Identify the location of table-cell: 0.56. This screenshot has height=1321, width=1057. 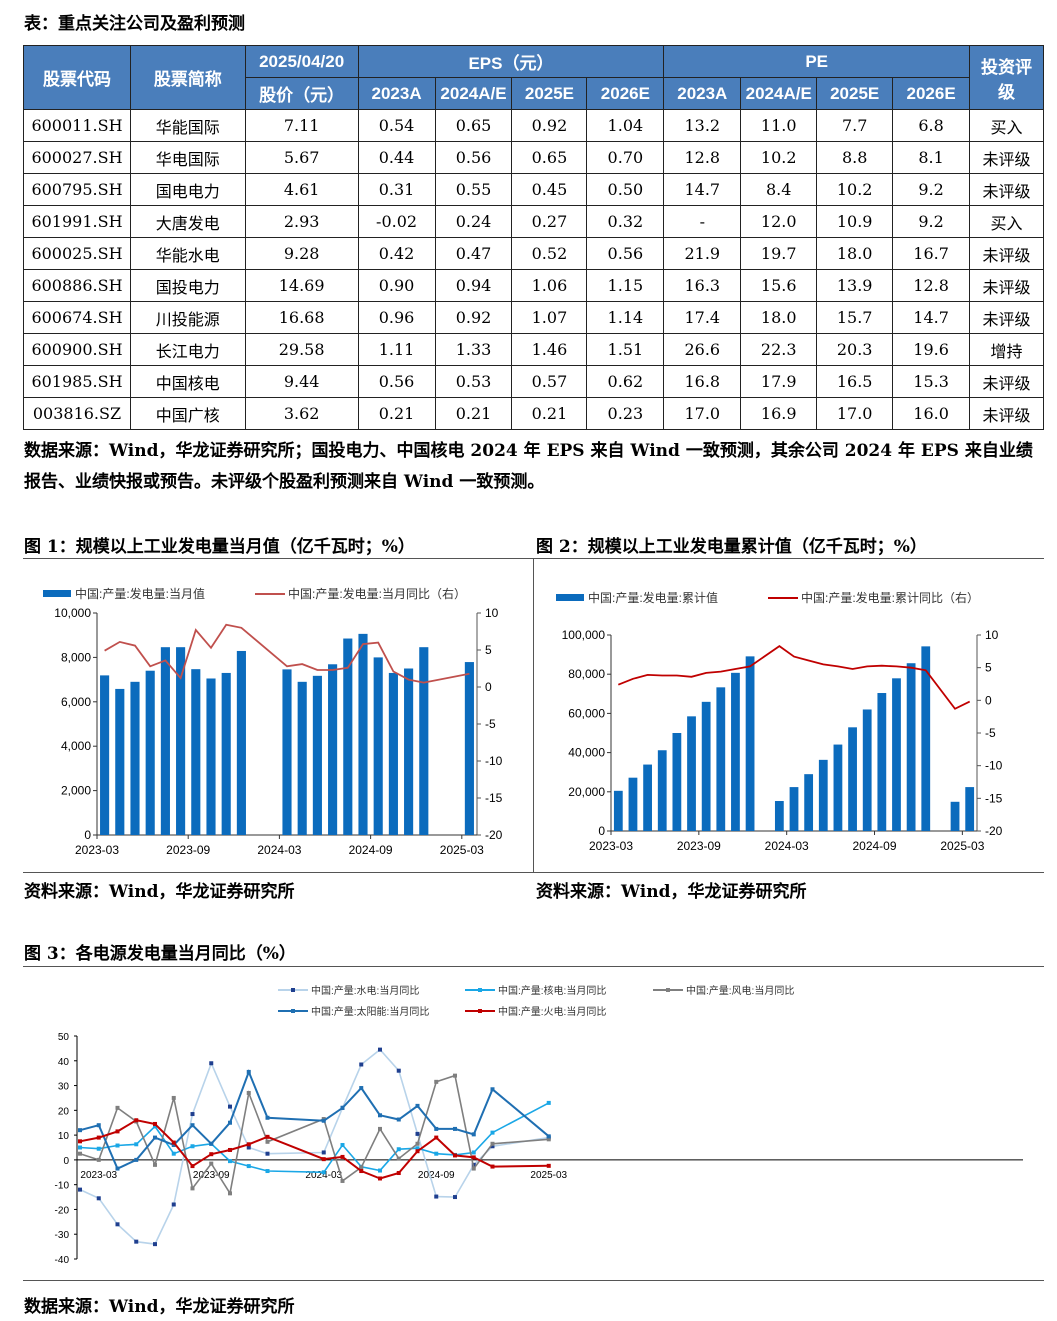
(625, 253).